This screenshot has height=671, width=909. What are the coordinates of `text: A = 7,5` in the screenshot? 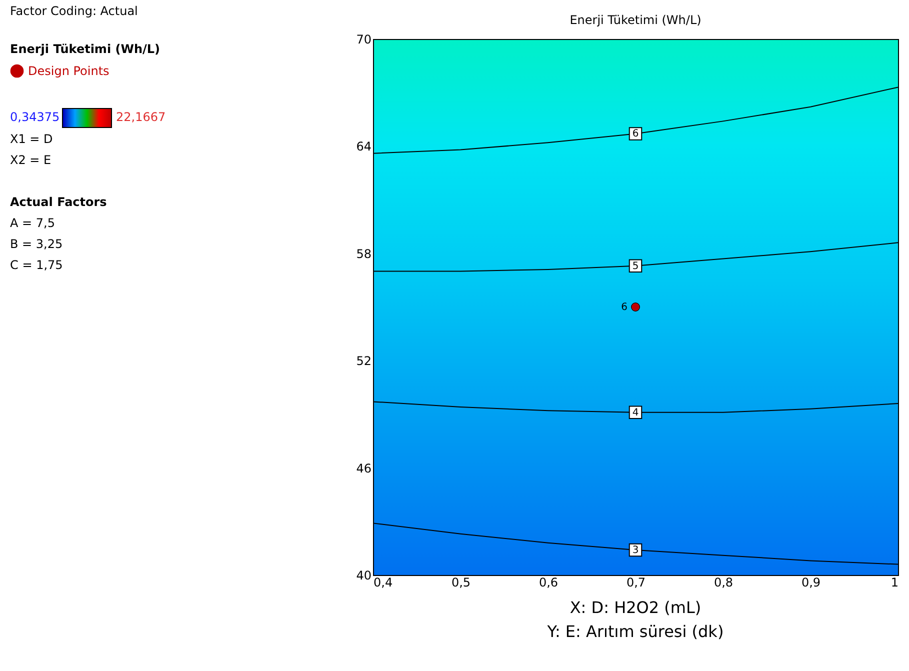 It's located at (32, 223).